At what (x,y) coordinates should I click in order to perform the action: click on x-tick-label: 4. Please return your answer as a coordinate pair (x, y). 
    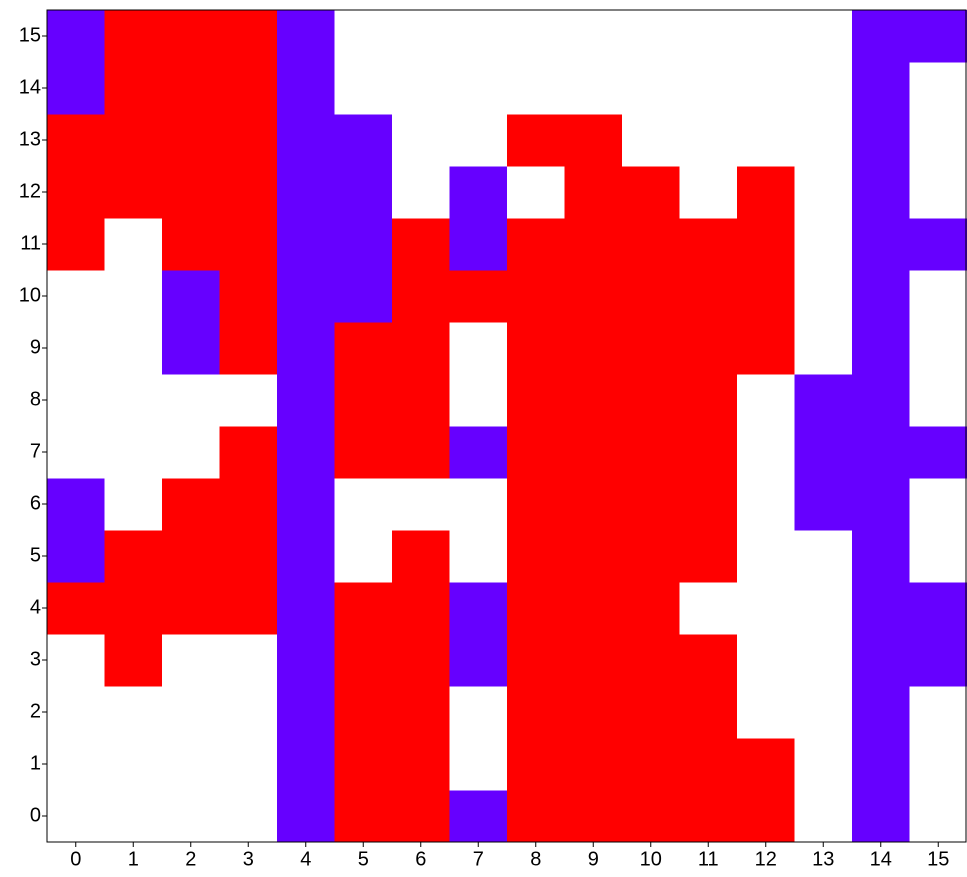
    Looking at the image, I should click on (305, 859).